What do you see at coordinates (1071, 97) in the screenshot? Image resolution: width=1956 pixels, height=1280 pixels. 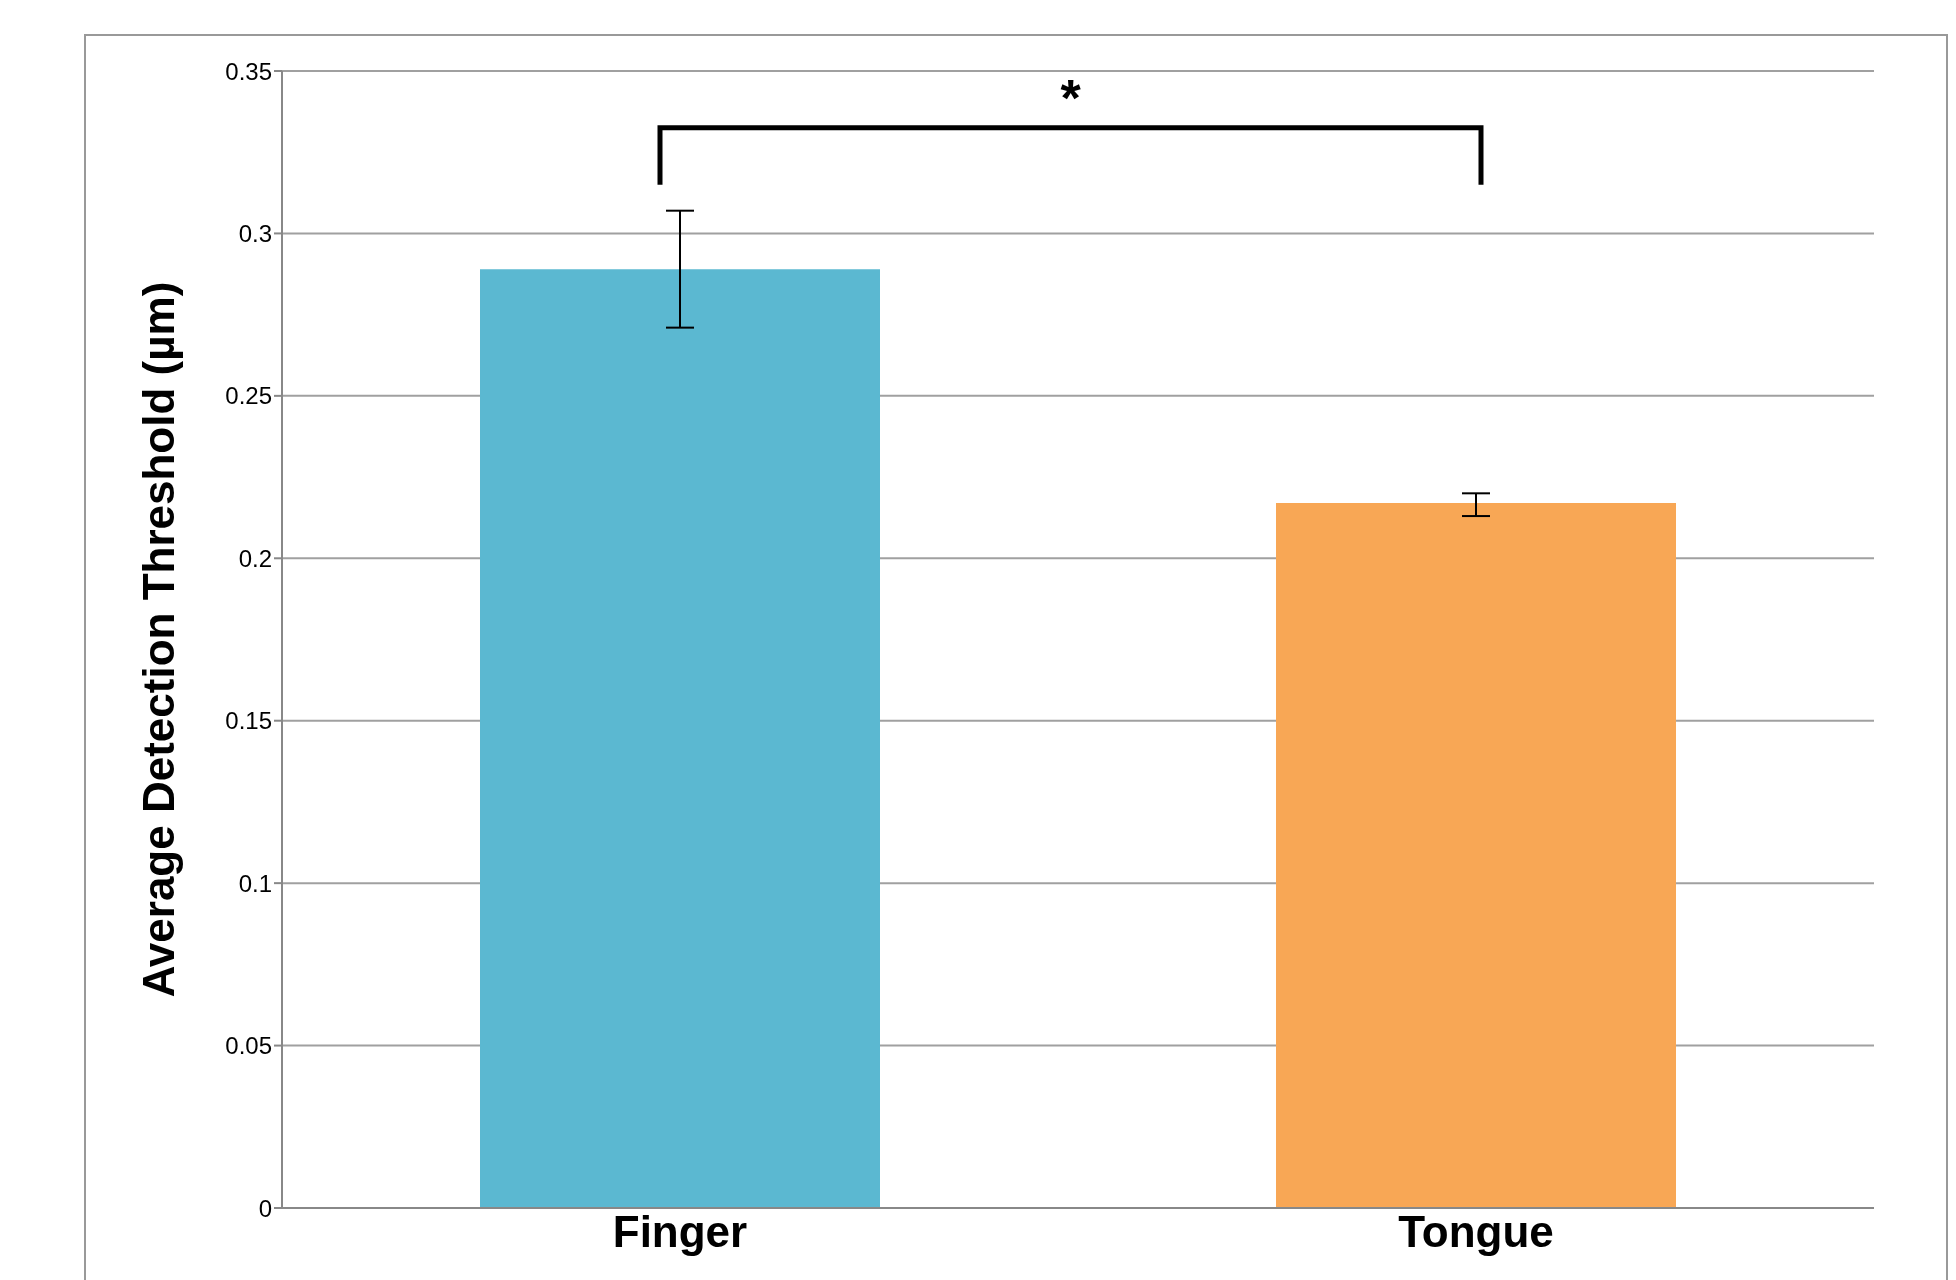 I see `annotation: *` at bounding box center [1071, 97].